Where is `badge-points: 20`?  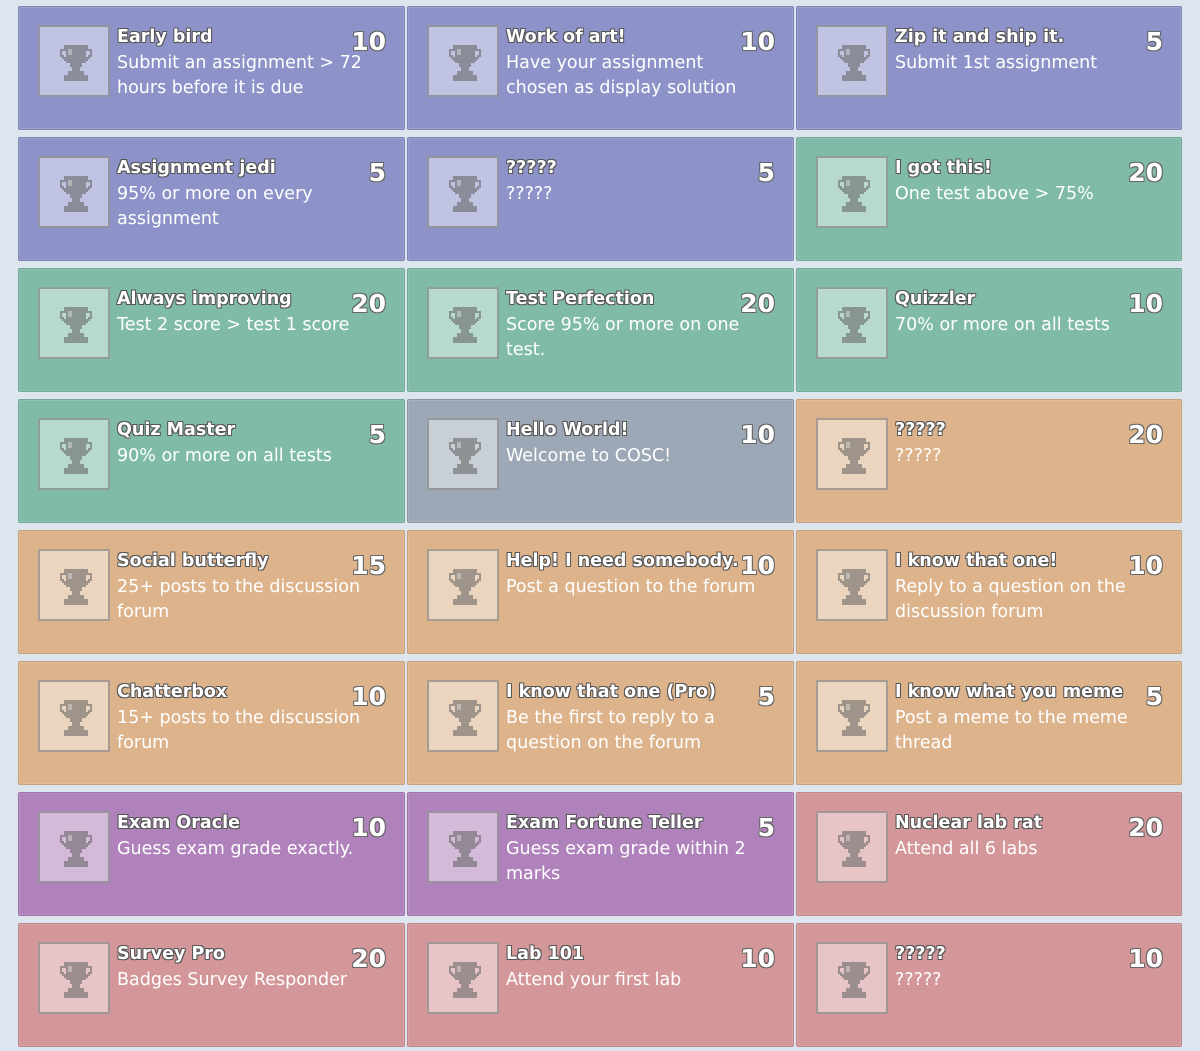
badge-points: 20 is located at coordinates (368, 303).